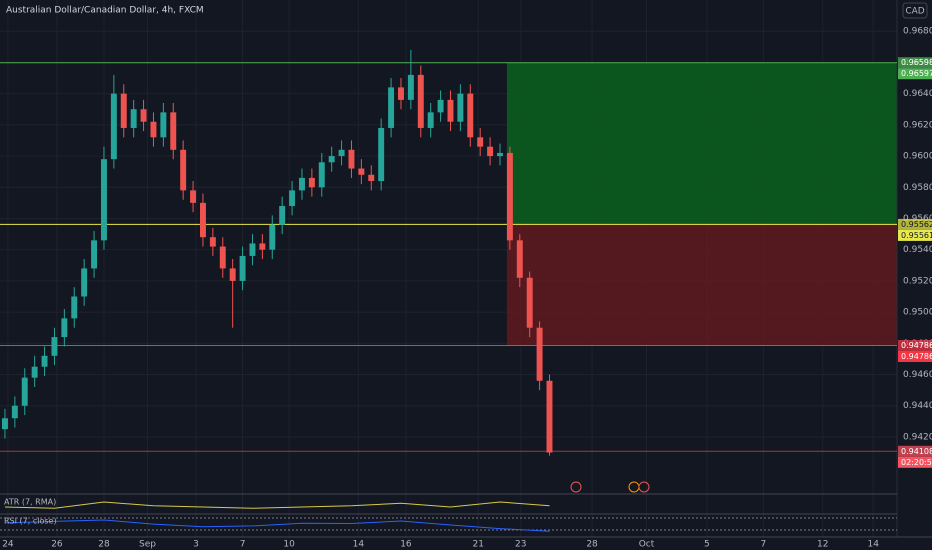 This screenshot has width=932, height=550. I want to click on x-tick-label: 14, so click(874, 545).